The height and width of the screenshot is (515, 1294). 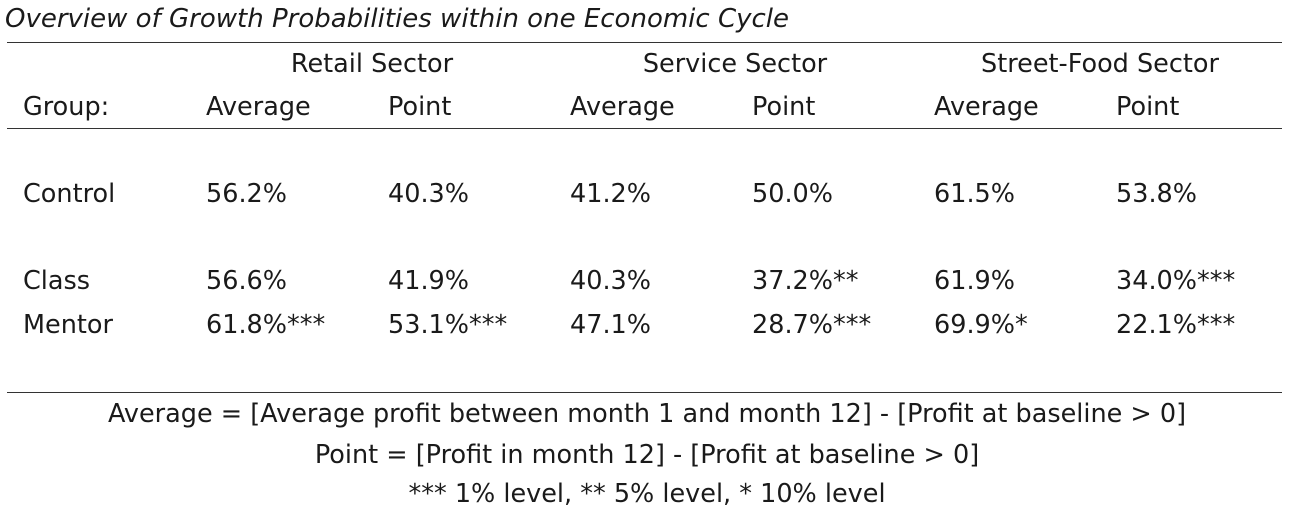 I want to click on row-label-class: Class, so click(x=57, y=281).